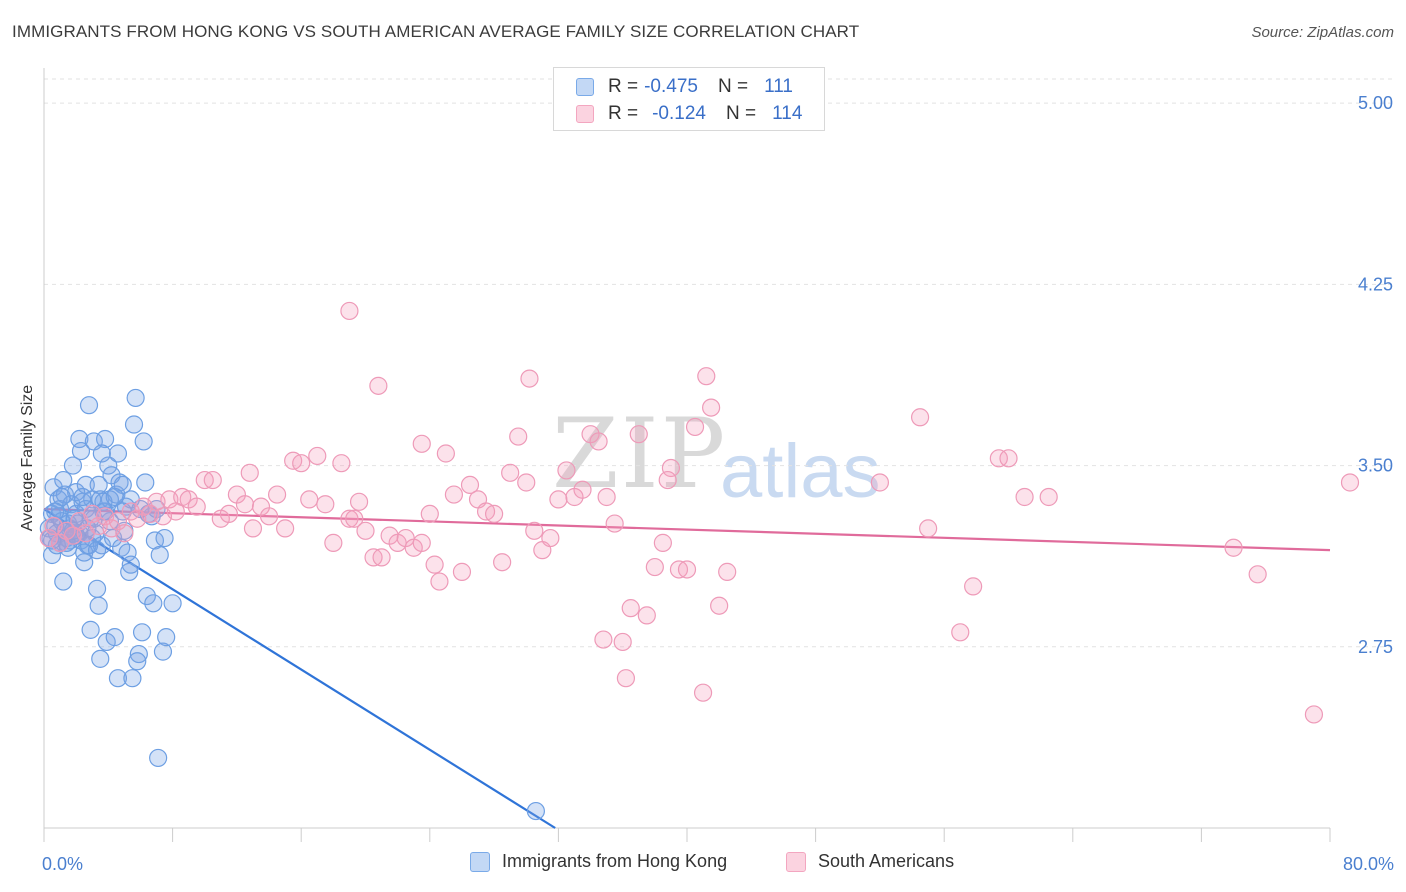  I want to click on y-tick-label: 5.00, so click(1375, 103).